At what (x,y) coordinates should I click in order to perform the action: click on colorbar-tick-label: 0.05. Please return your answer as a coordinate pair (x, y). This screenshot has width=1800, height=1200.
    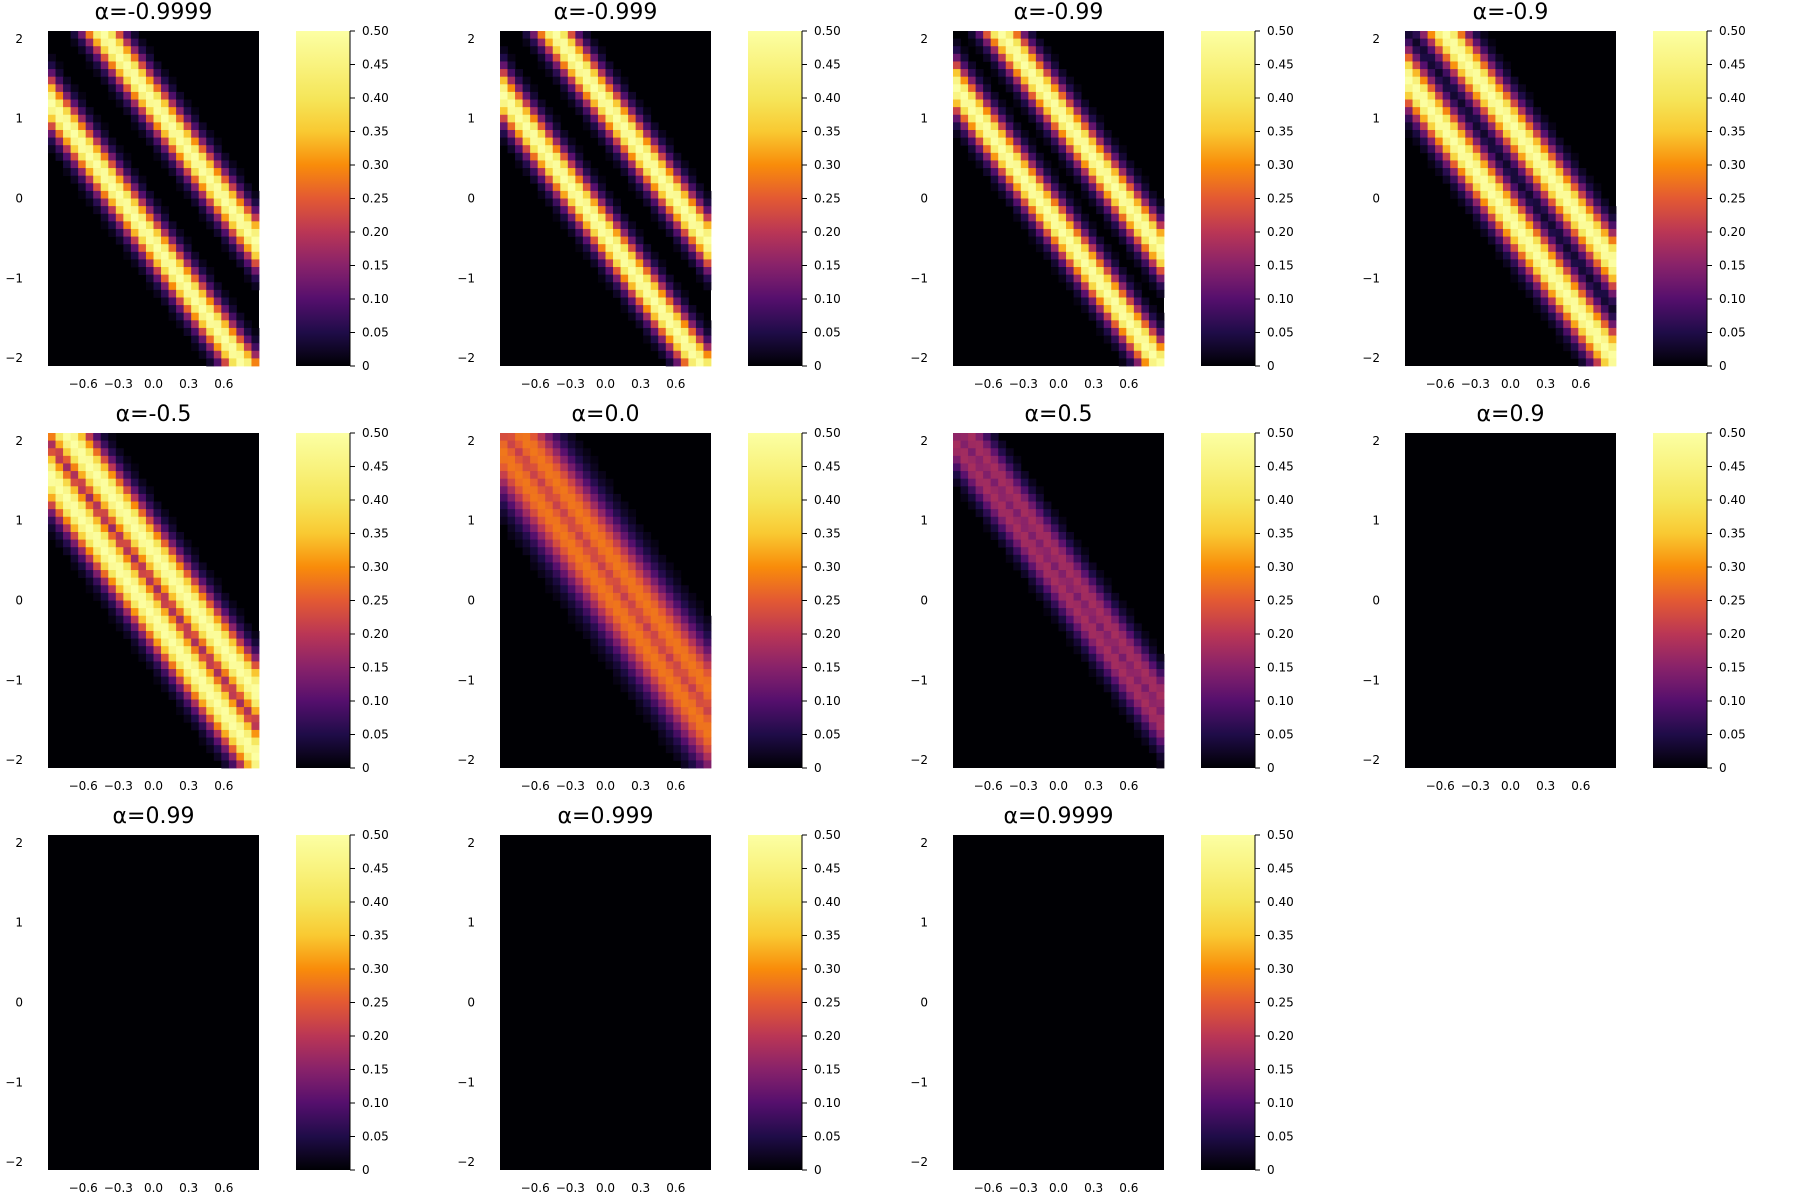
    Looking at the image, I should click on (1280, 1137).